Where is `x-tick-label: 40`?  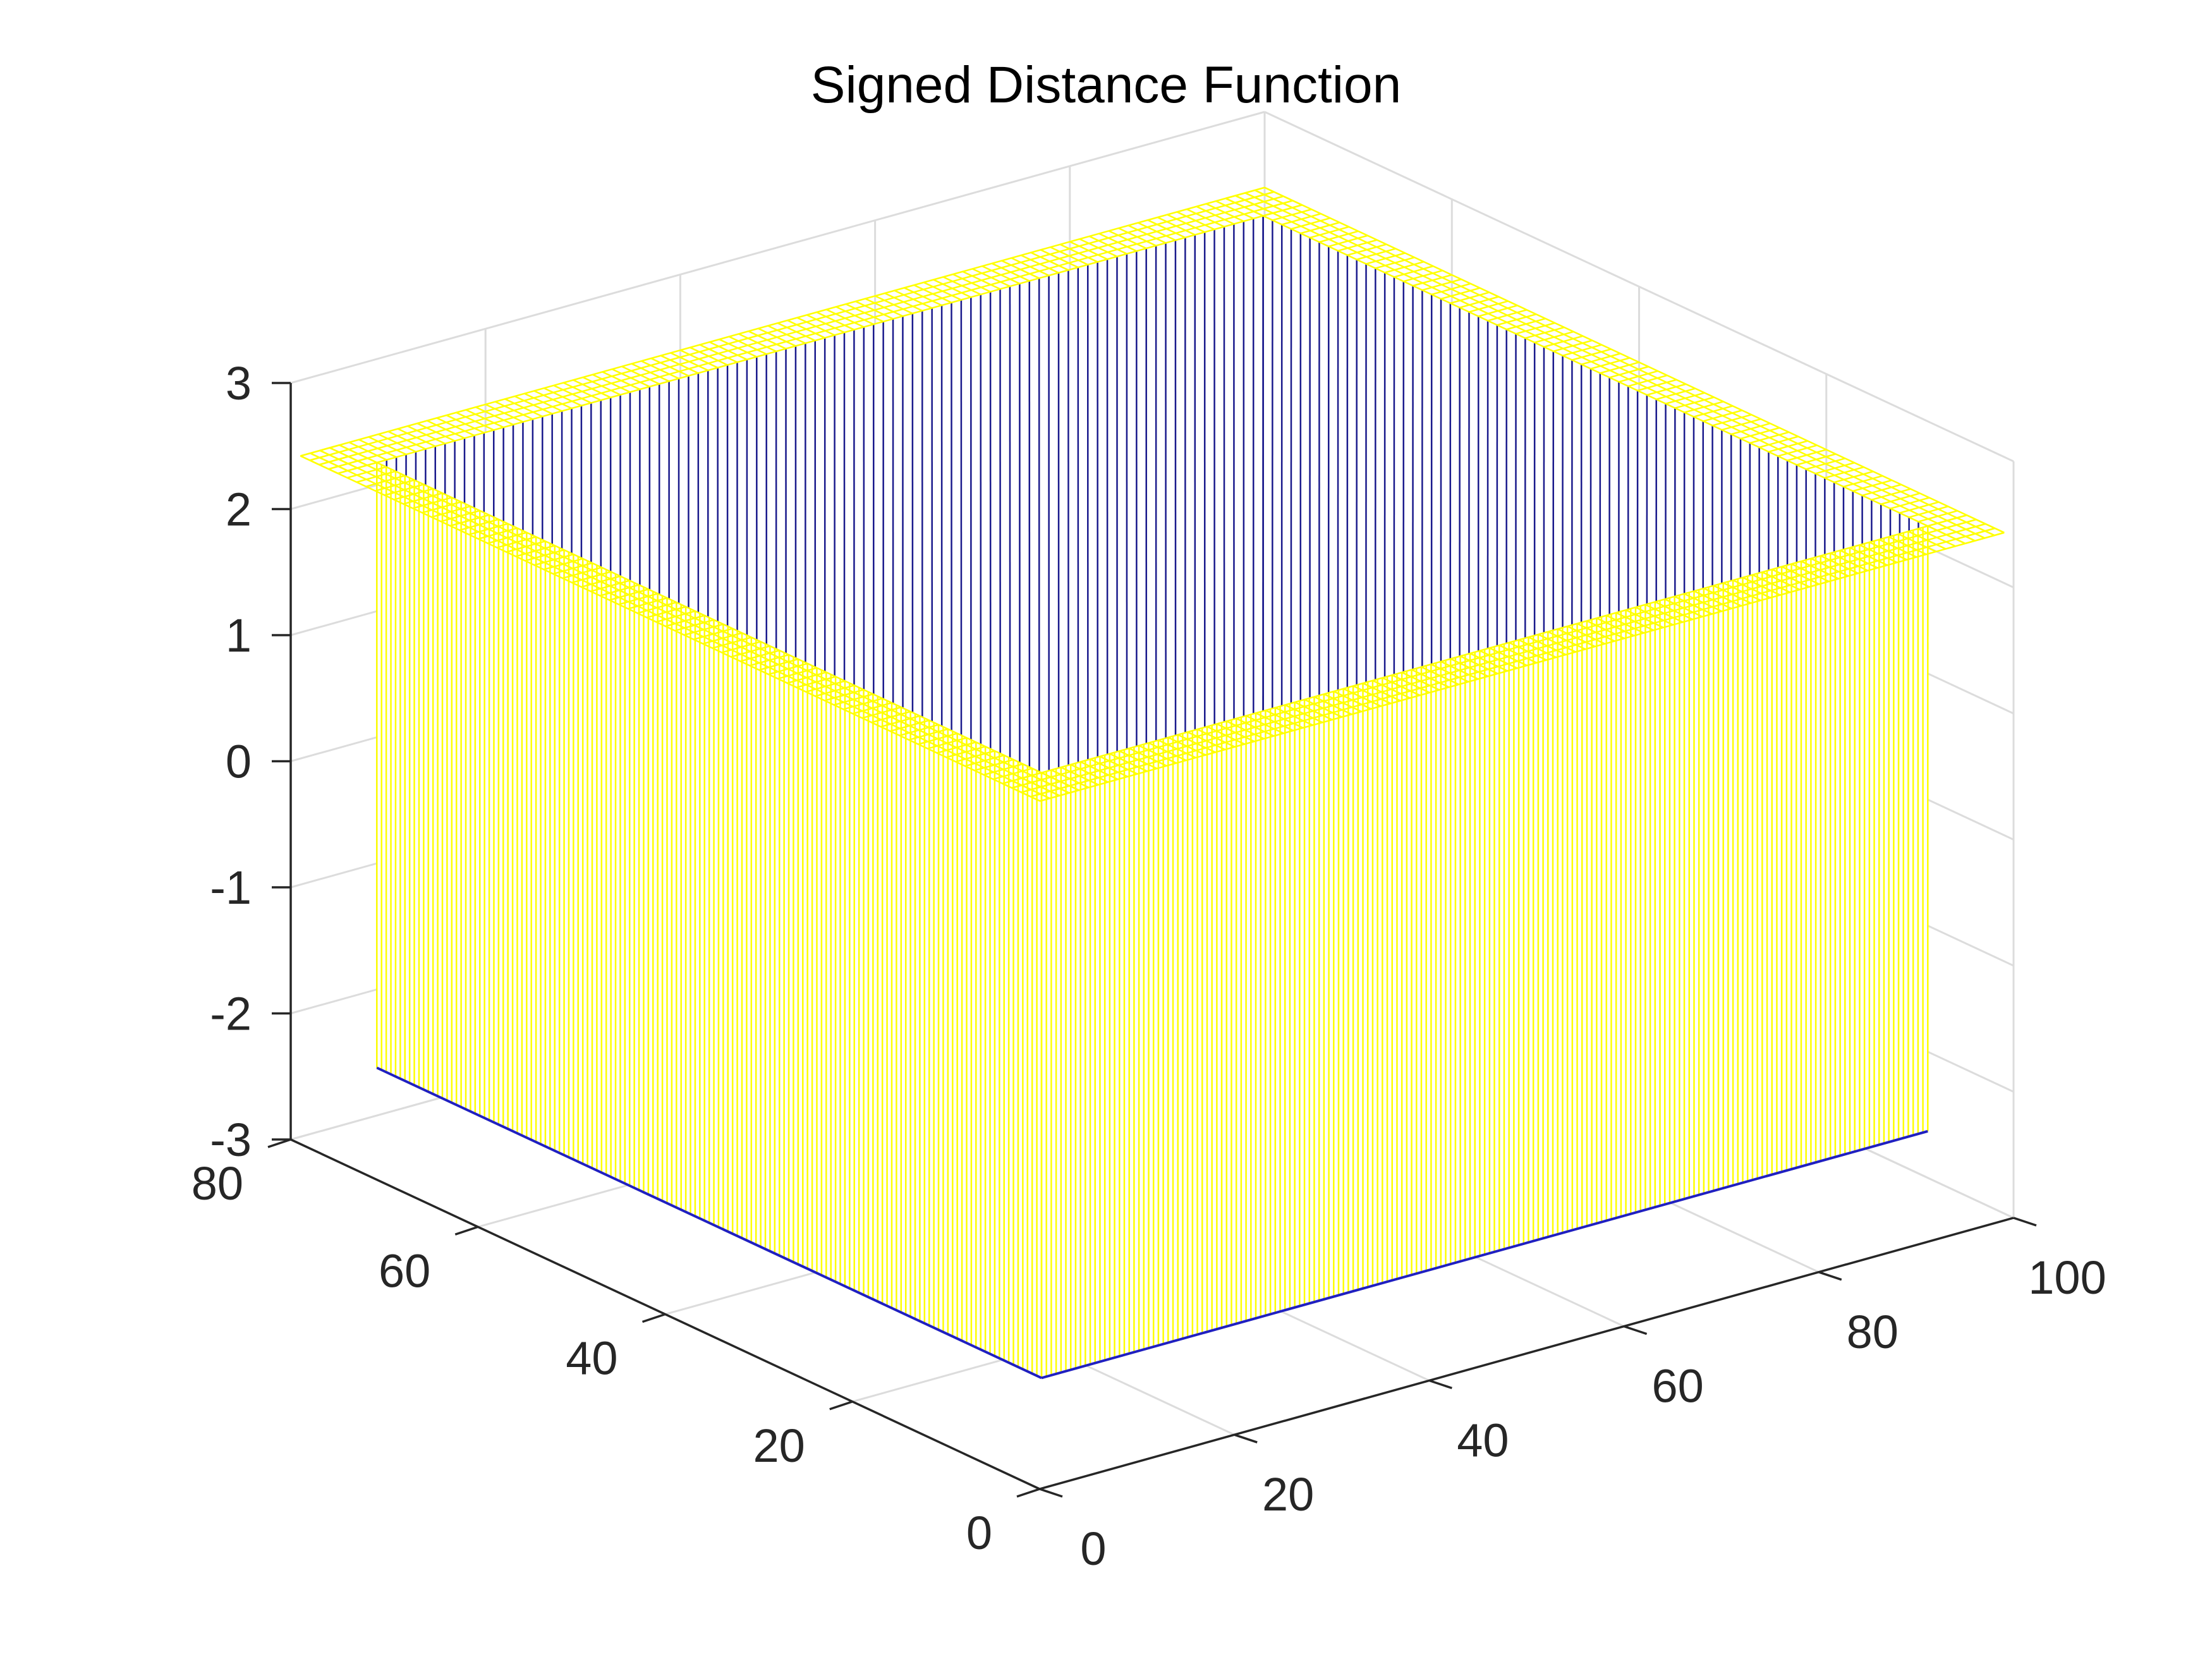 x-tick-label: 40 is located at coordinates (1483, 1440).